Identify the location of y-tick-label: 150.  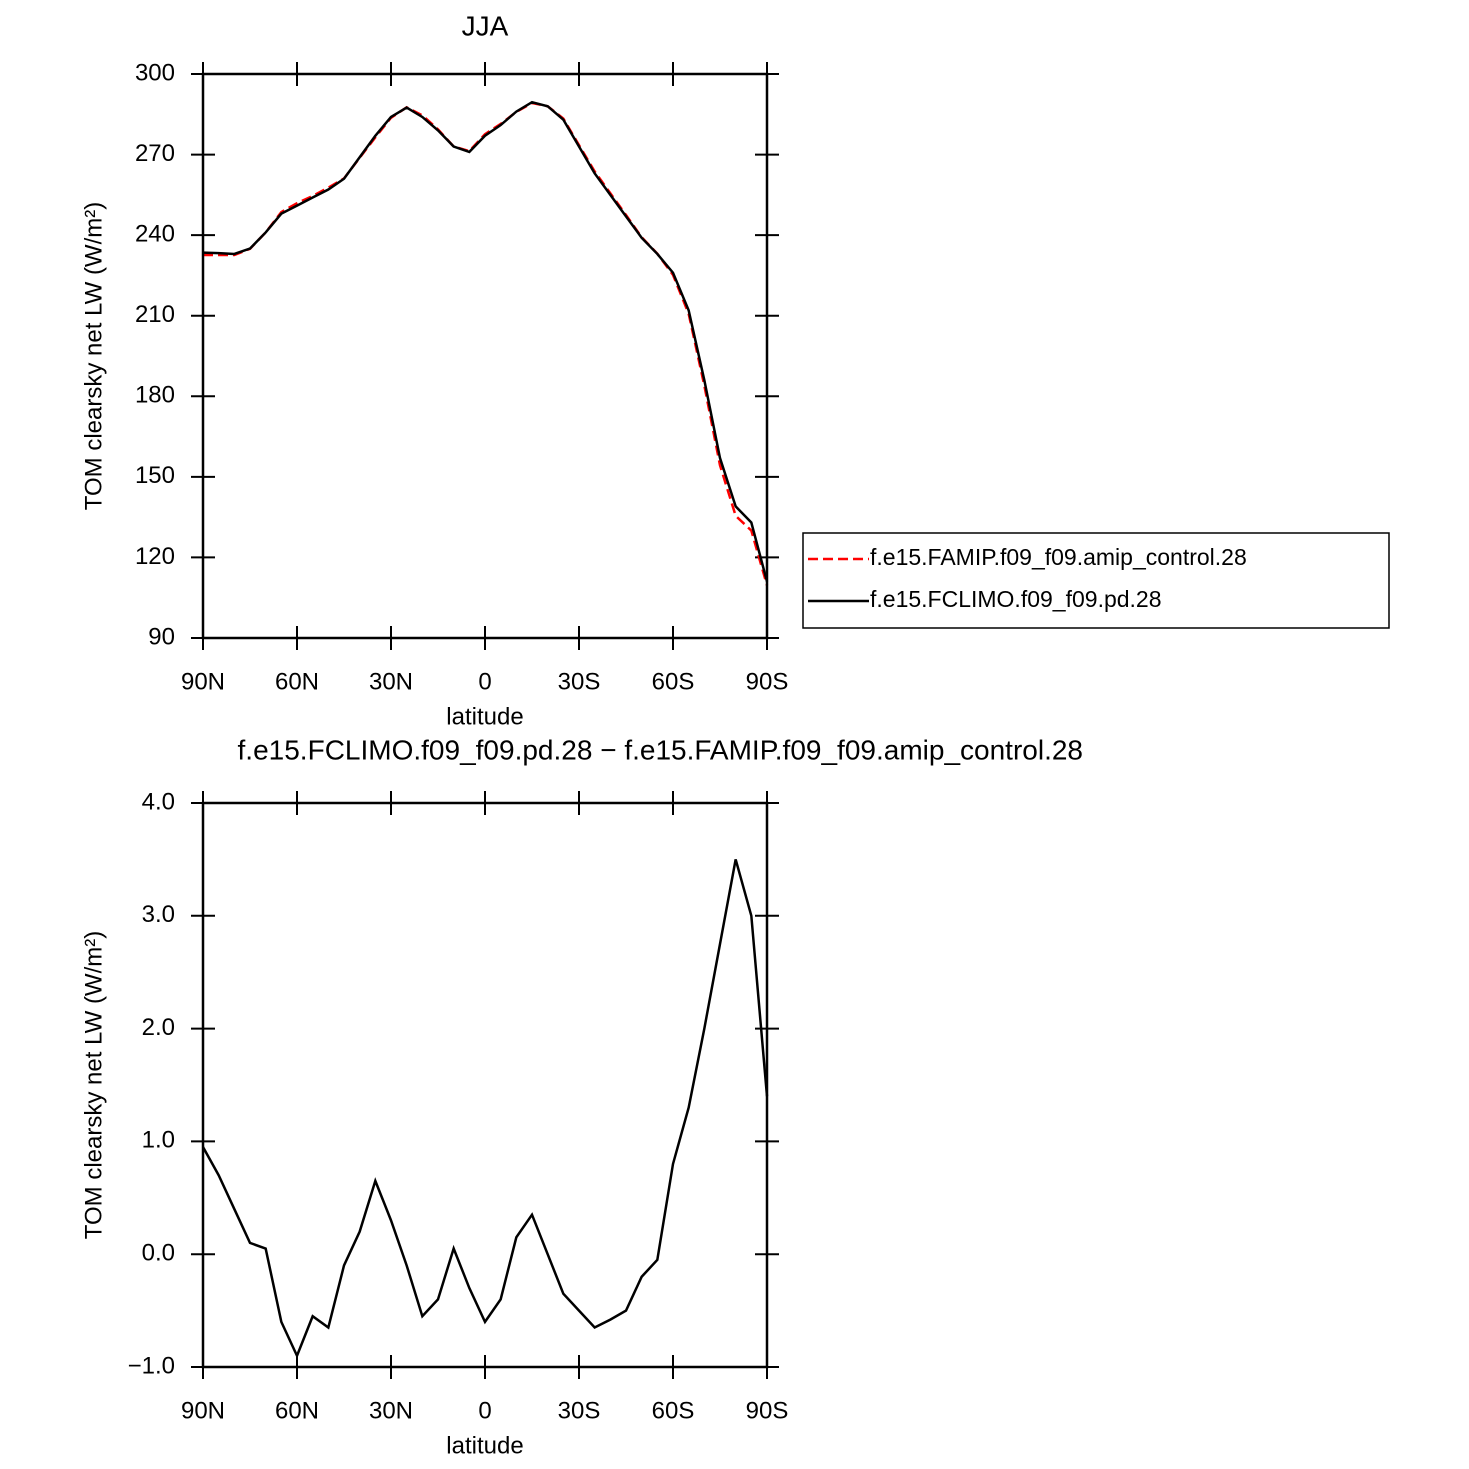
(155, 475).